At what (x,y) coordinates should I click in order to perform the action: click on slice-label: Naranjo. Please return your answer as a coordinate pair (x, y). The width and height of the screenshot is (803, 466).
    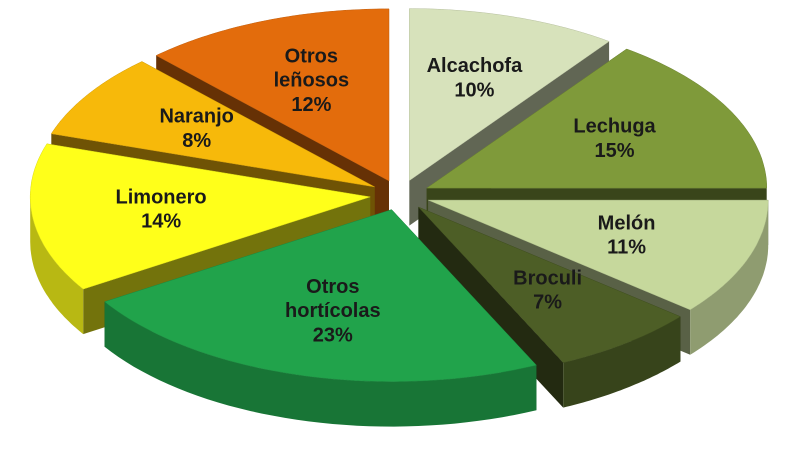
    Looking at the image, I should click on (196, 117).